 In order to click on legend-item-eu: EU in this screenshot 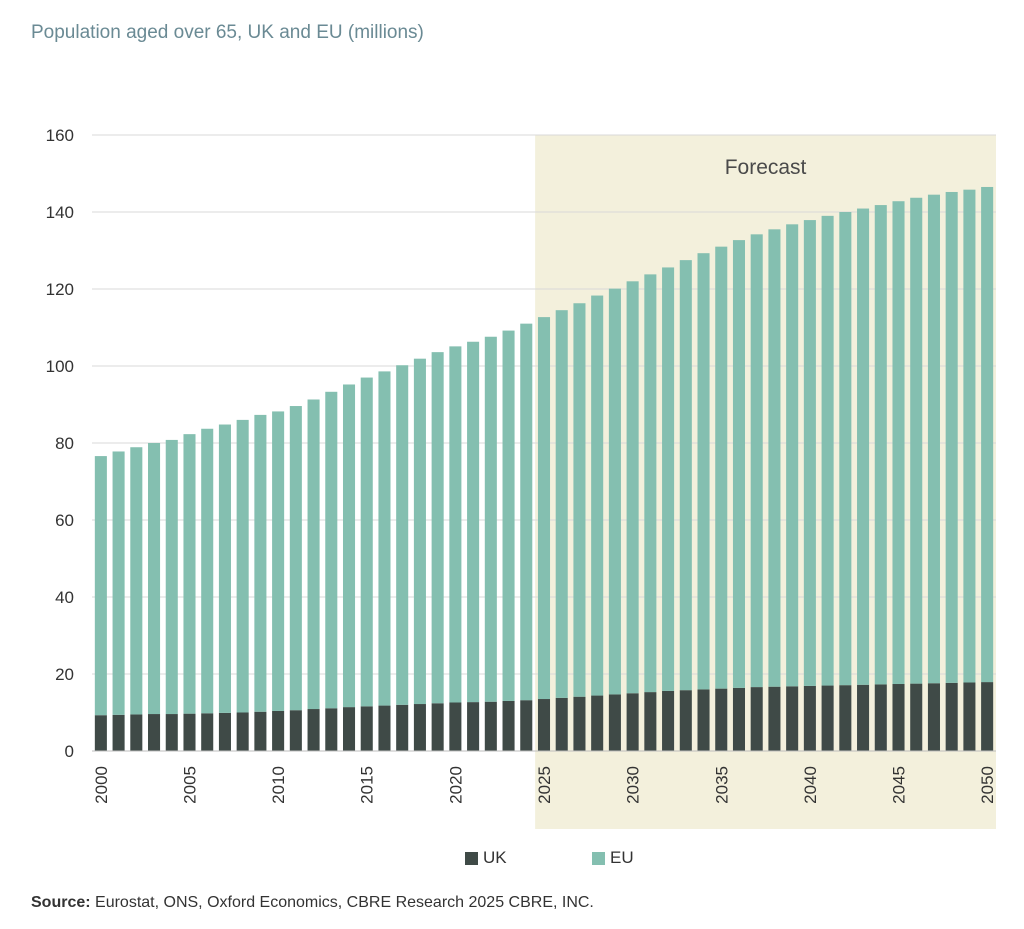, I will do `click(613, 858)`.